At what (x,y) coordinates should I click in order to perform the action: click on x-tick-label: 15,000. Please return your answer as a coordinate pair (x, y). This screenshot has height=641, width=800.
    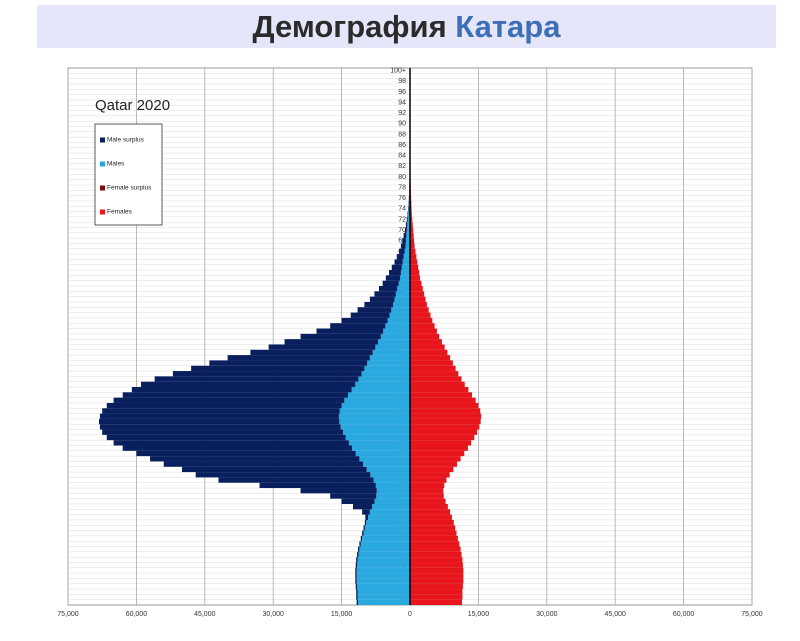
    Looking at the image, I should click on (342, 614).